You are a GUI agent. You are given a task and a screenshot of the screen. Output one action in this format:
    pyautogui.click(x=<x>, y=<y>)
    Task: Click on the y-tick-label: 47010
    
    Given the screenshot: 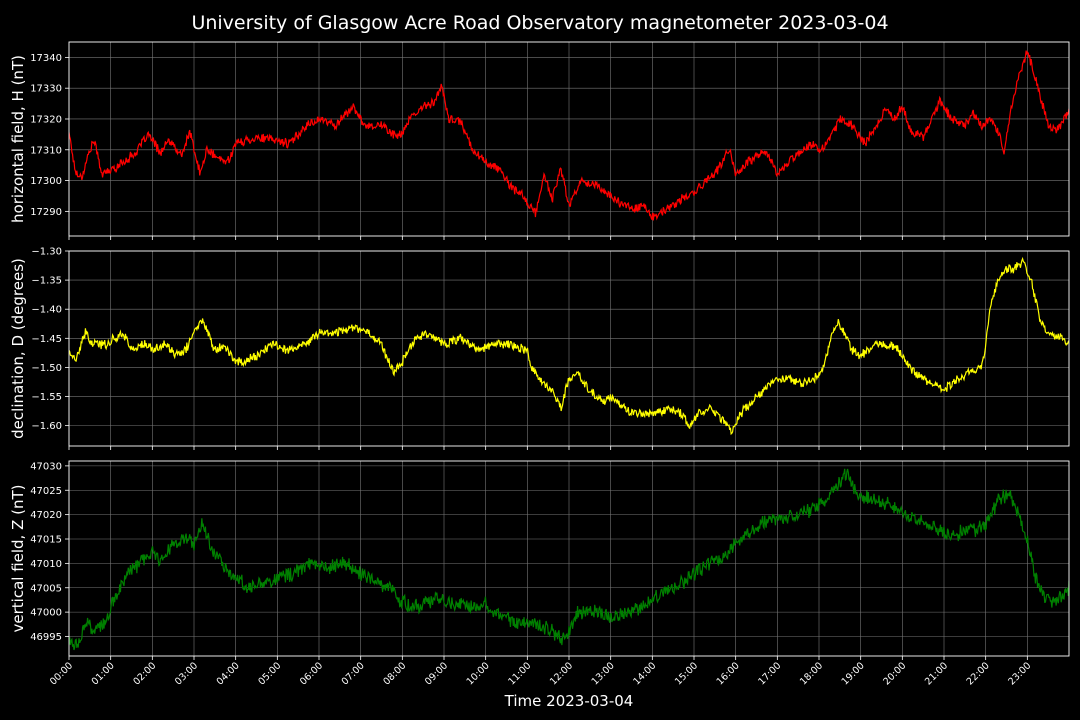 What is the action you would take?
    pyautogui.click(x=46, y=564)
    